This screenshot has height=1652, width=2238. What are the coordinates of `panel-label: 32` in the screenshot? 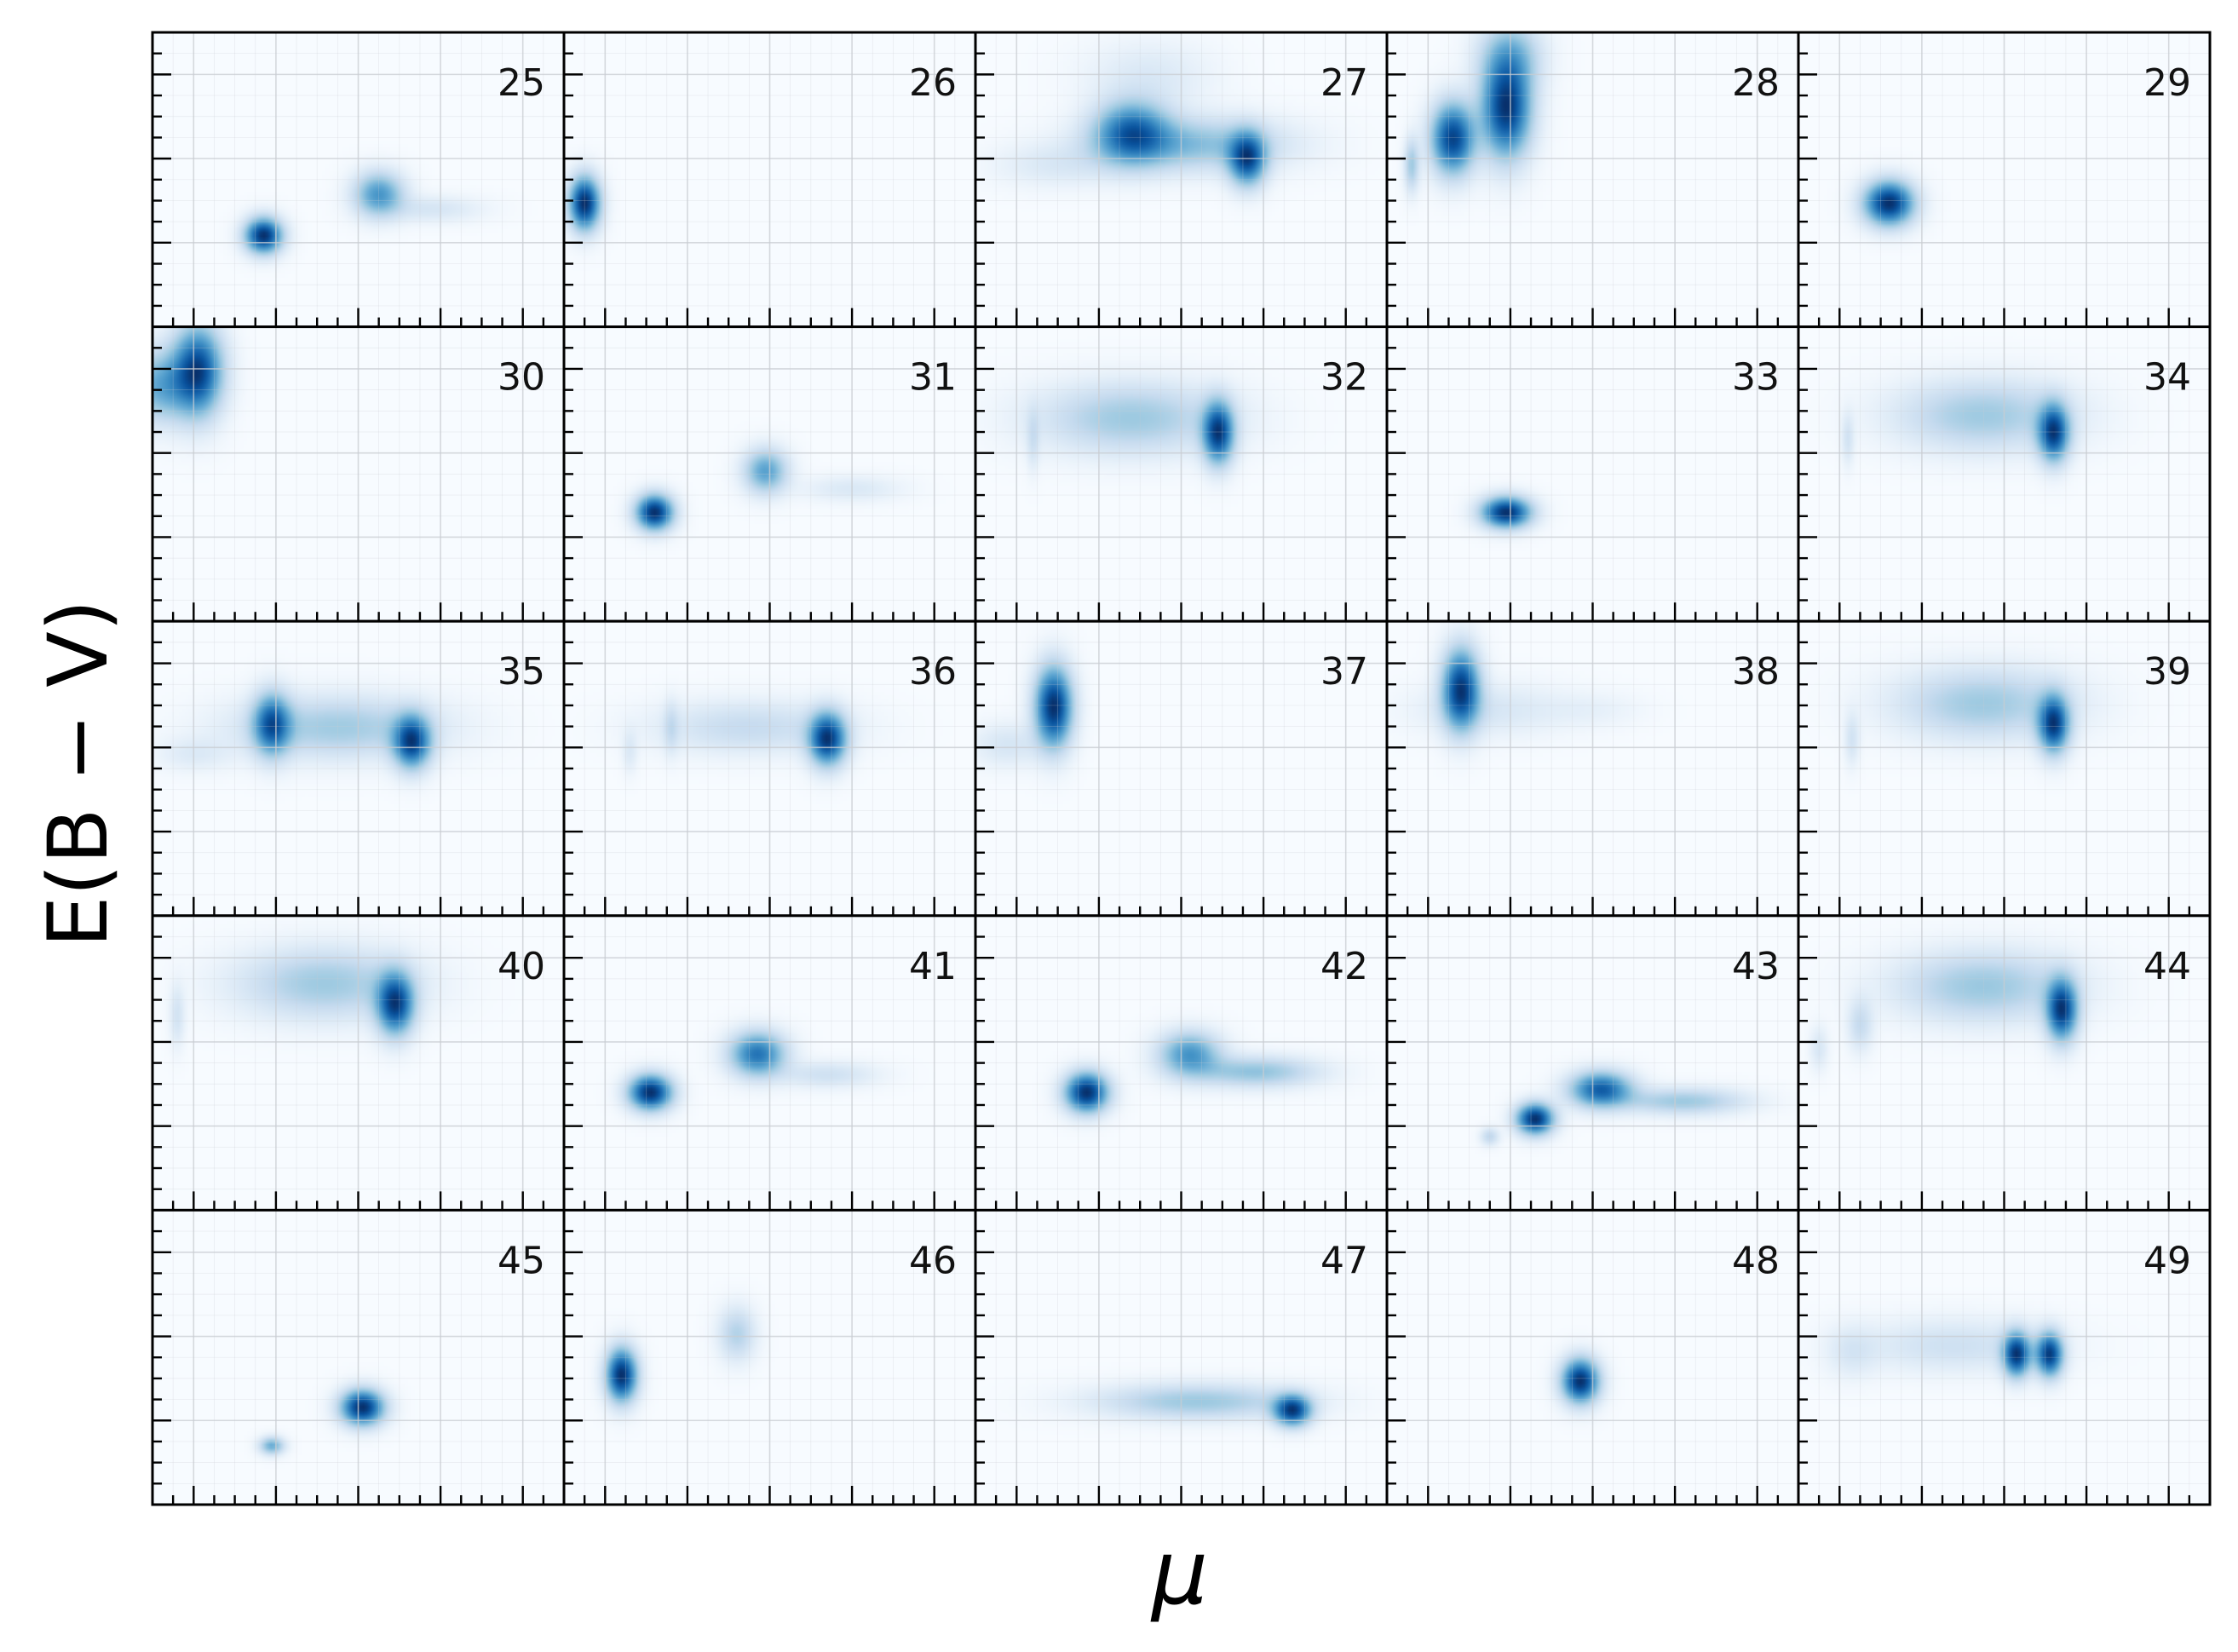 It's located at (1344, 378).